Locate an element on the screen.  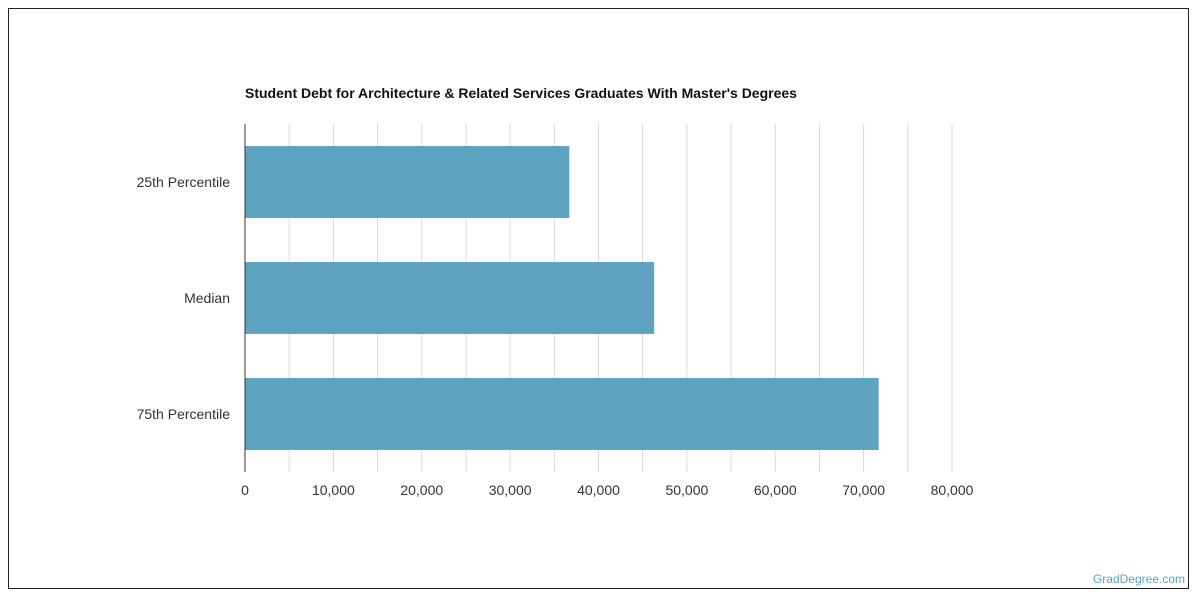
category-label: 75th Percentile is located at coordinates (184, 414).